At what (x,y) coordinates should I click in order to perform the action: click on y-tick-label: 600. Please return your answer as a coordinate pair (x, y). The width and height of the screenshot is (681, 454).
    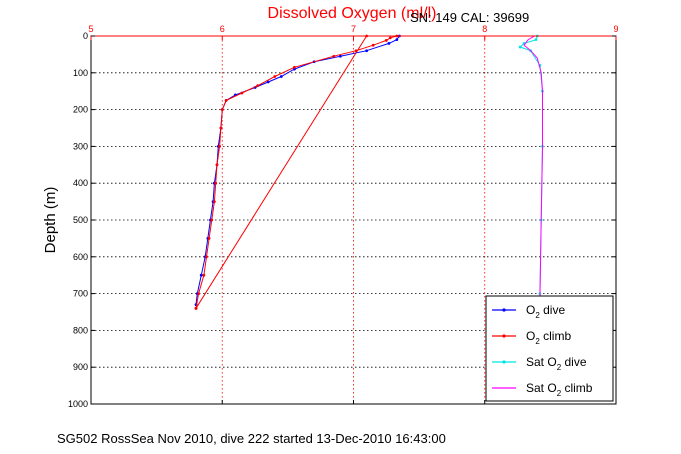
    Looking at the image, I should click on (80, 257).